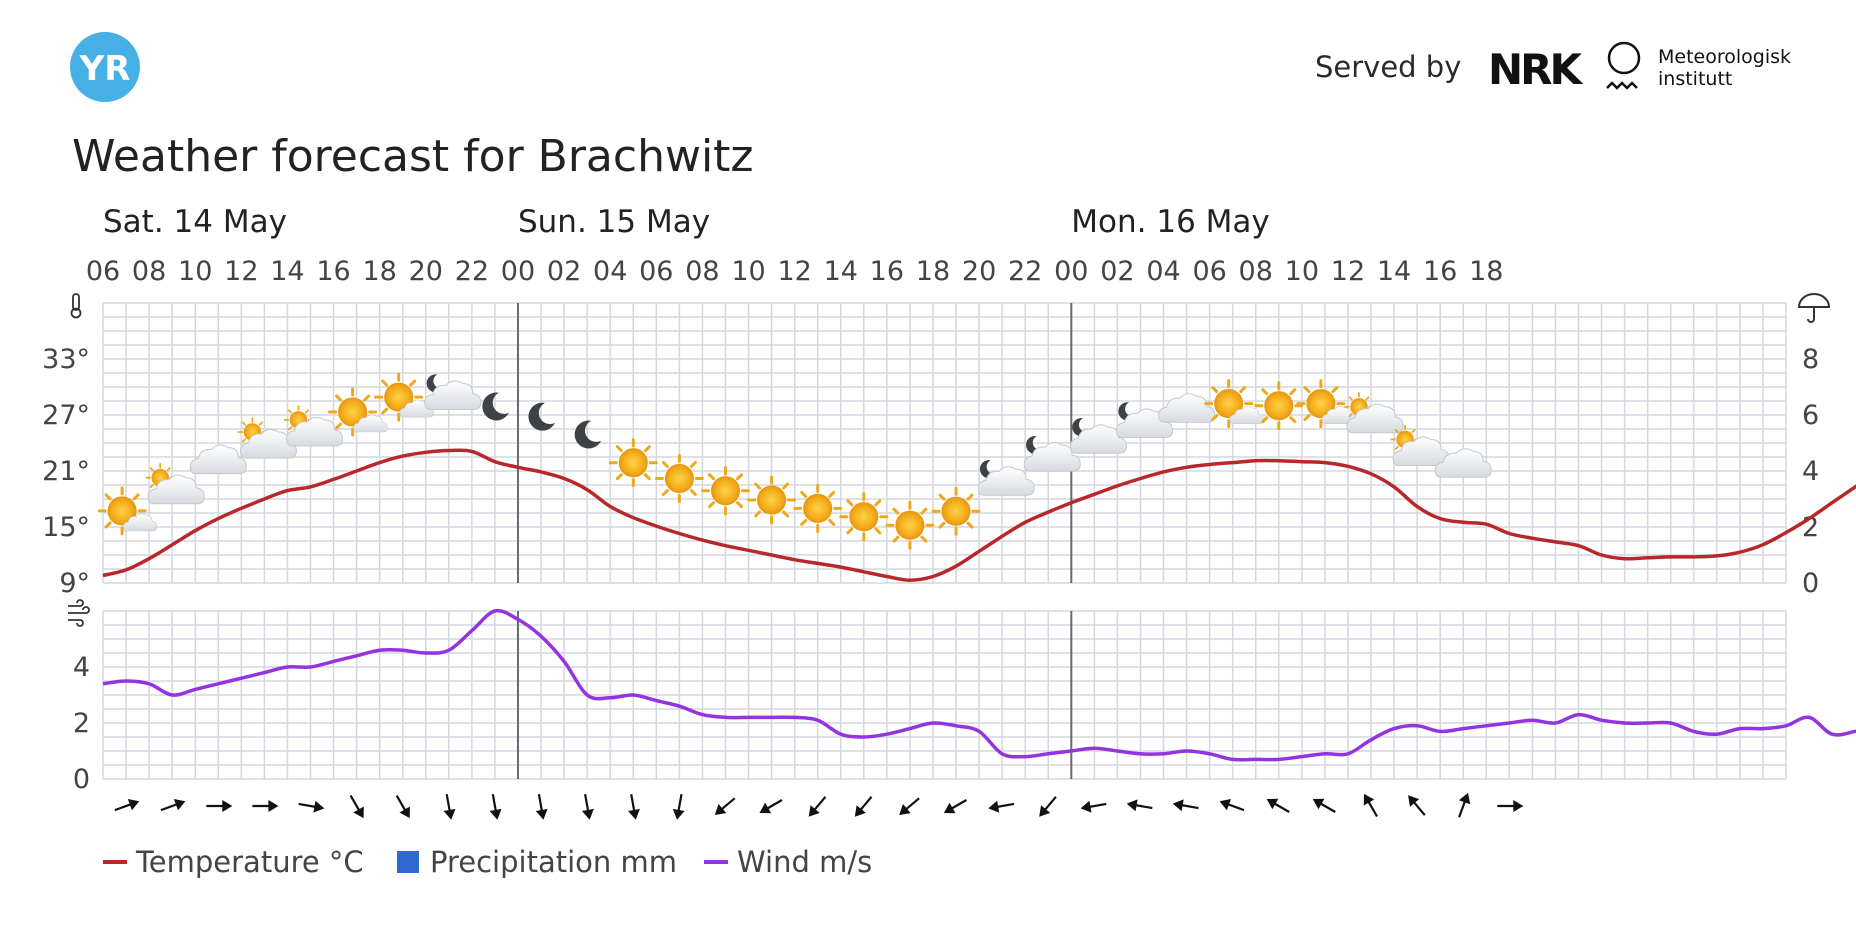 Image resolution: width=1856 pixels, height=947 pixels. I want to click on day-label: Mon. 16 May, so click(1170, 222).